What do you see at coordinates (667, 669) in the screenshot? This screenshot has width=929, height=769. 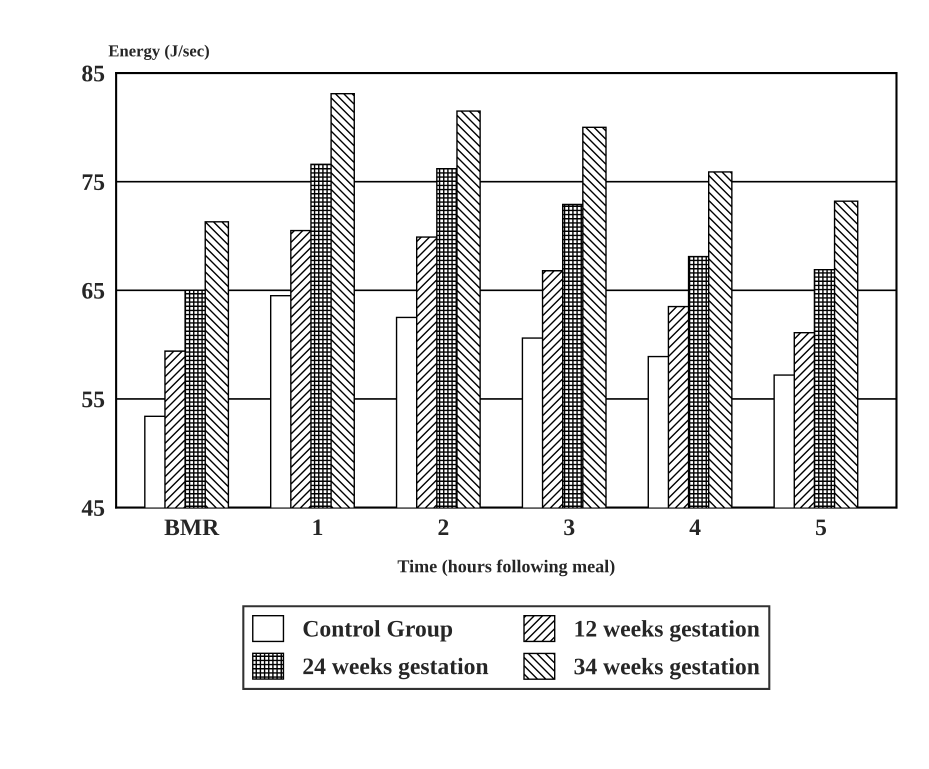 I see `legend-label: 34 weeks gestation` at bounding box center [667, 669].